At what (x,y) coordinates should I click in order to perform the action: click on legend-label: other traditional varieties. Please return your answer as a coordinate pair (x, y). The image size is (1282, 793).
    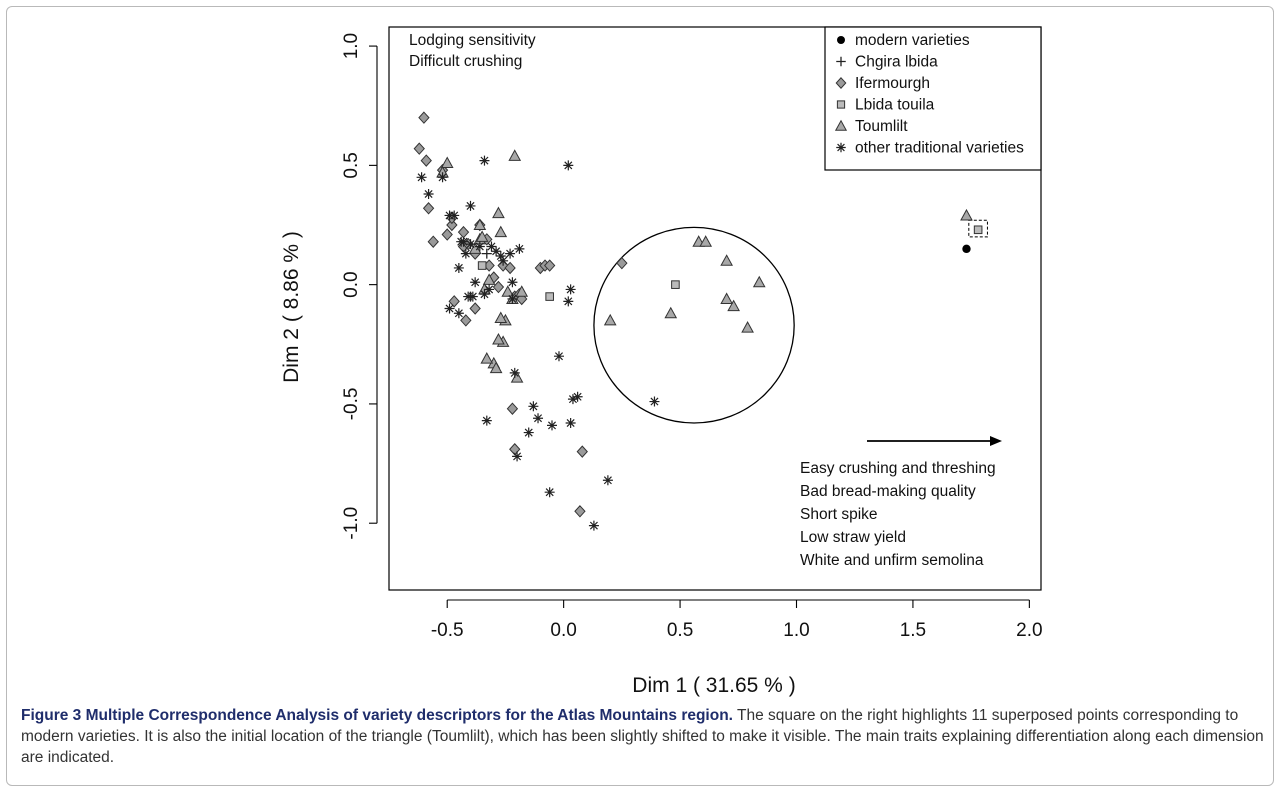
    Looking at the image, I should click on (939, 148).